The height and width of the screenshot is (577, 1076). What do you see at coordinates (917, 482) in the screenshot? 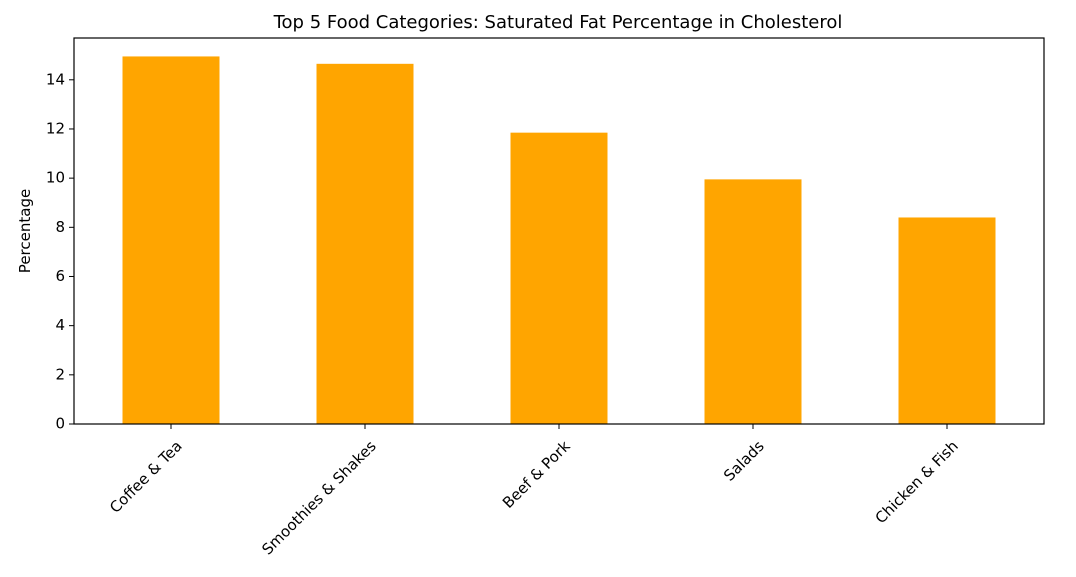
I see `x-tick-label: Chicken & Fish` at bounding box center [917, 482].